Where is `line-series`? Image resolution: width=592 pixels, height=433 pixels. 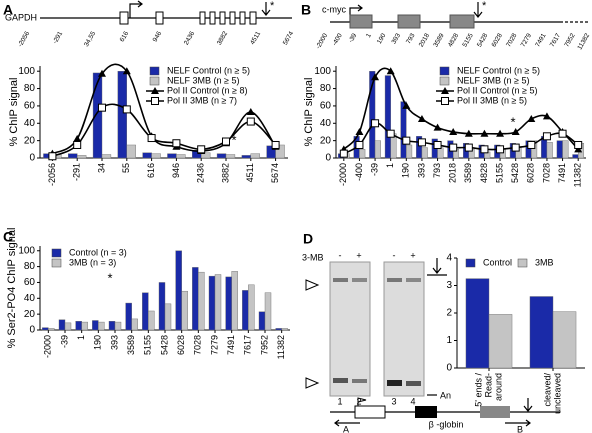 line-series is located at coordinates (164, 109).